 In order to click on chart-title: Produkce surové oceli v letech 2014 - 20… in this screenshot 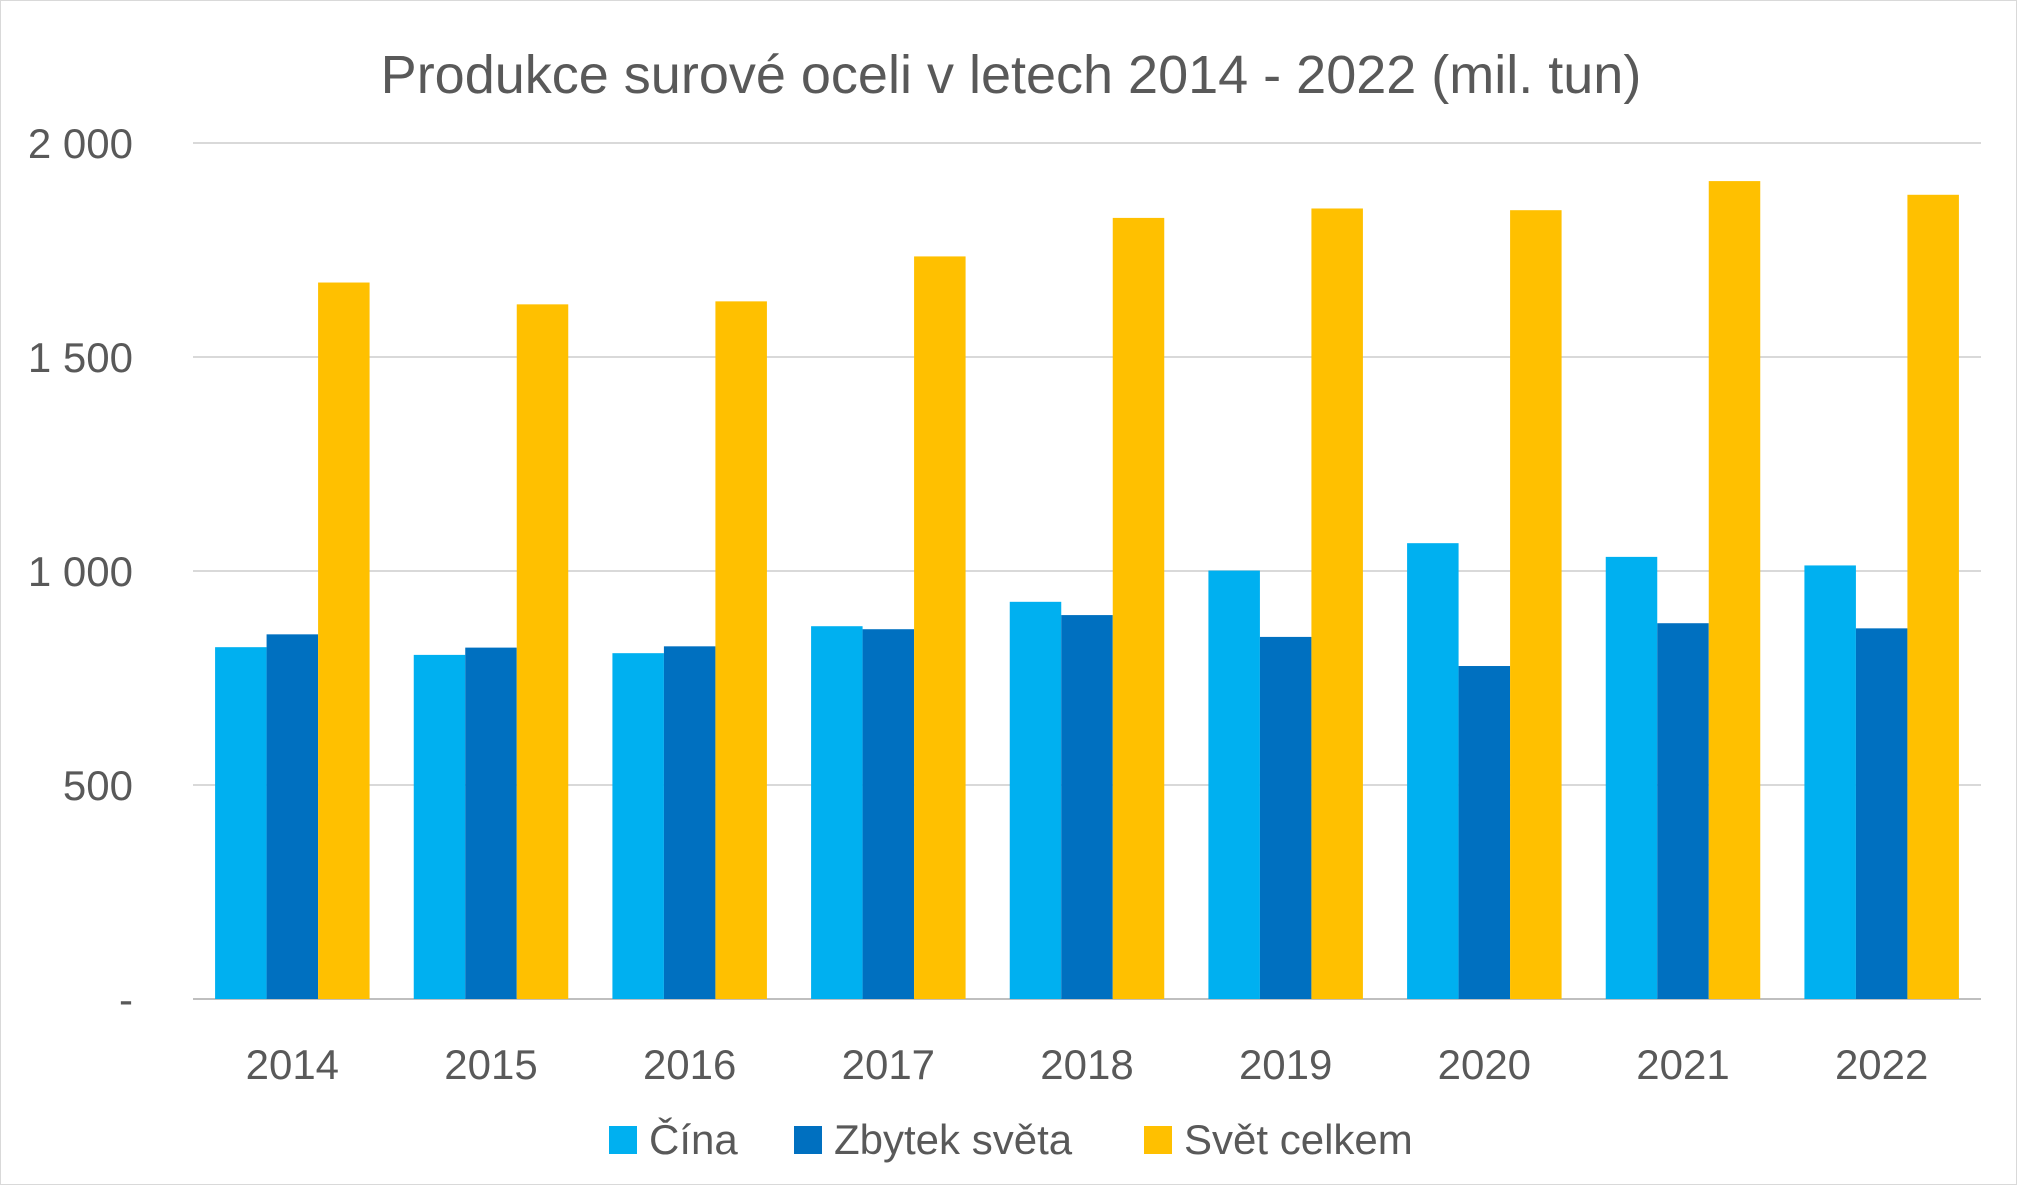, I will do `click(1011, 75)`.